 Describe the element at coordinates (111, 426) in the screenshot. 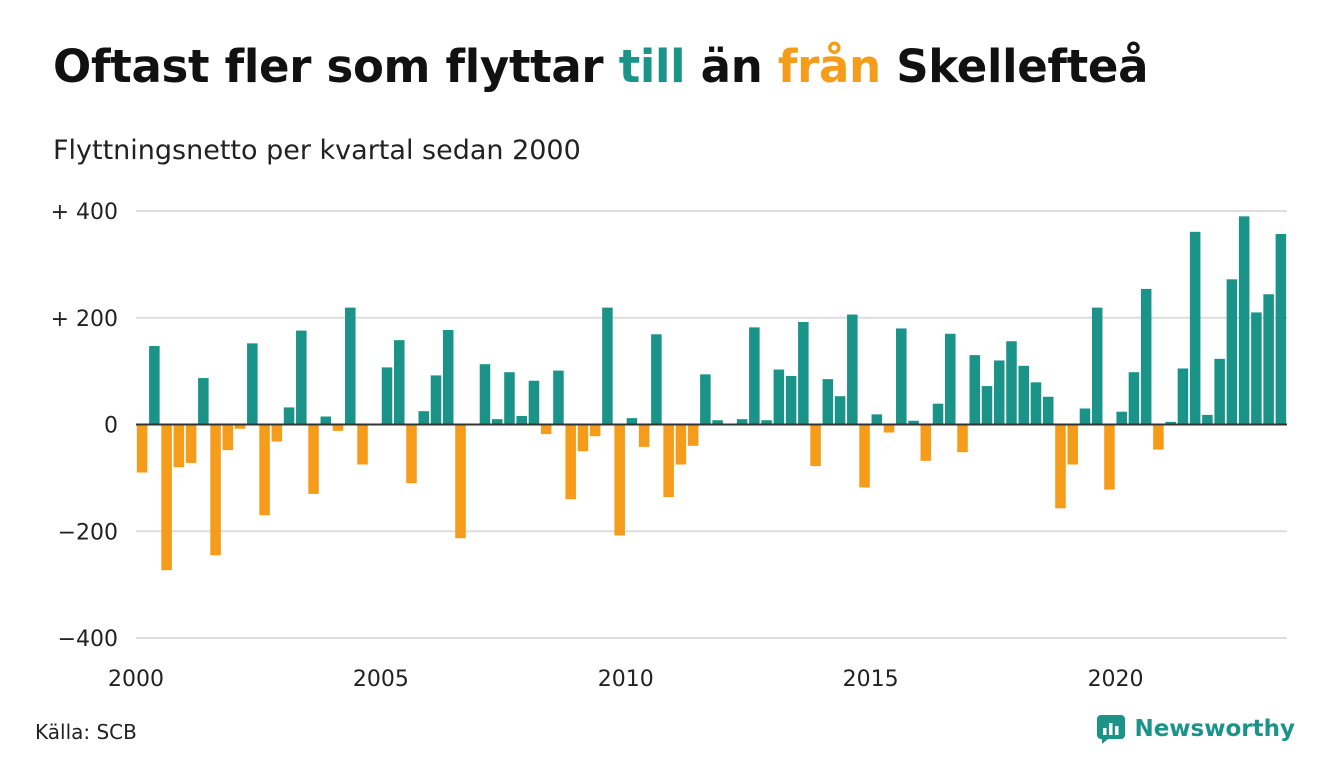

I see `y-tick-label: 0` at that location.